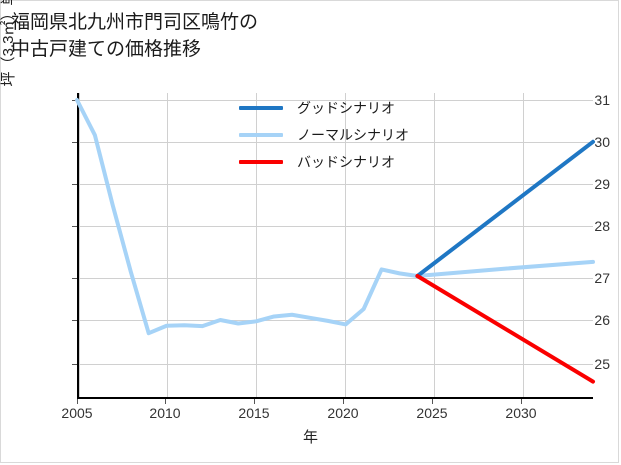 The height and width of the screenshot is (465, 621). I want to click on chart-title: 福岡県北九州市門司区鳴竹の 中古戸建ての価格推移, so click(135, 36).